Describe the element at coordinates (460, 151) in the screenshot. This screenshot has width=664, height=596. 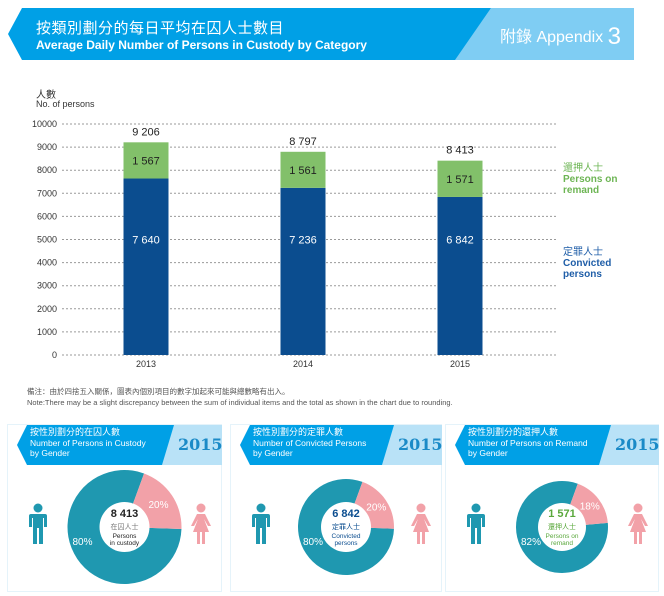
I see `bar-total-label: 8 413` at that location.